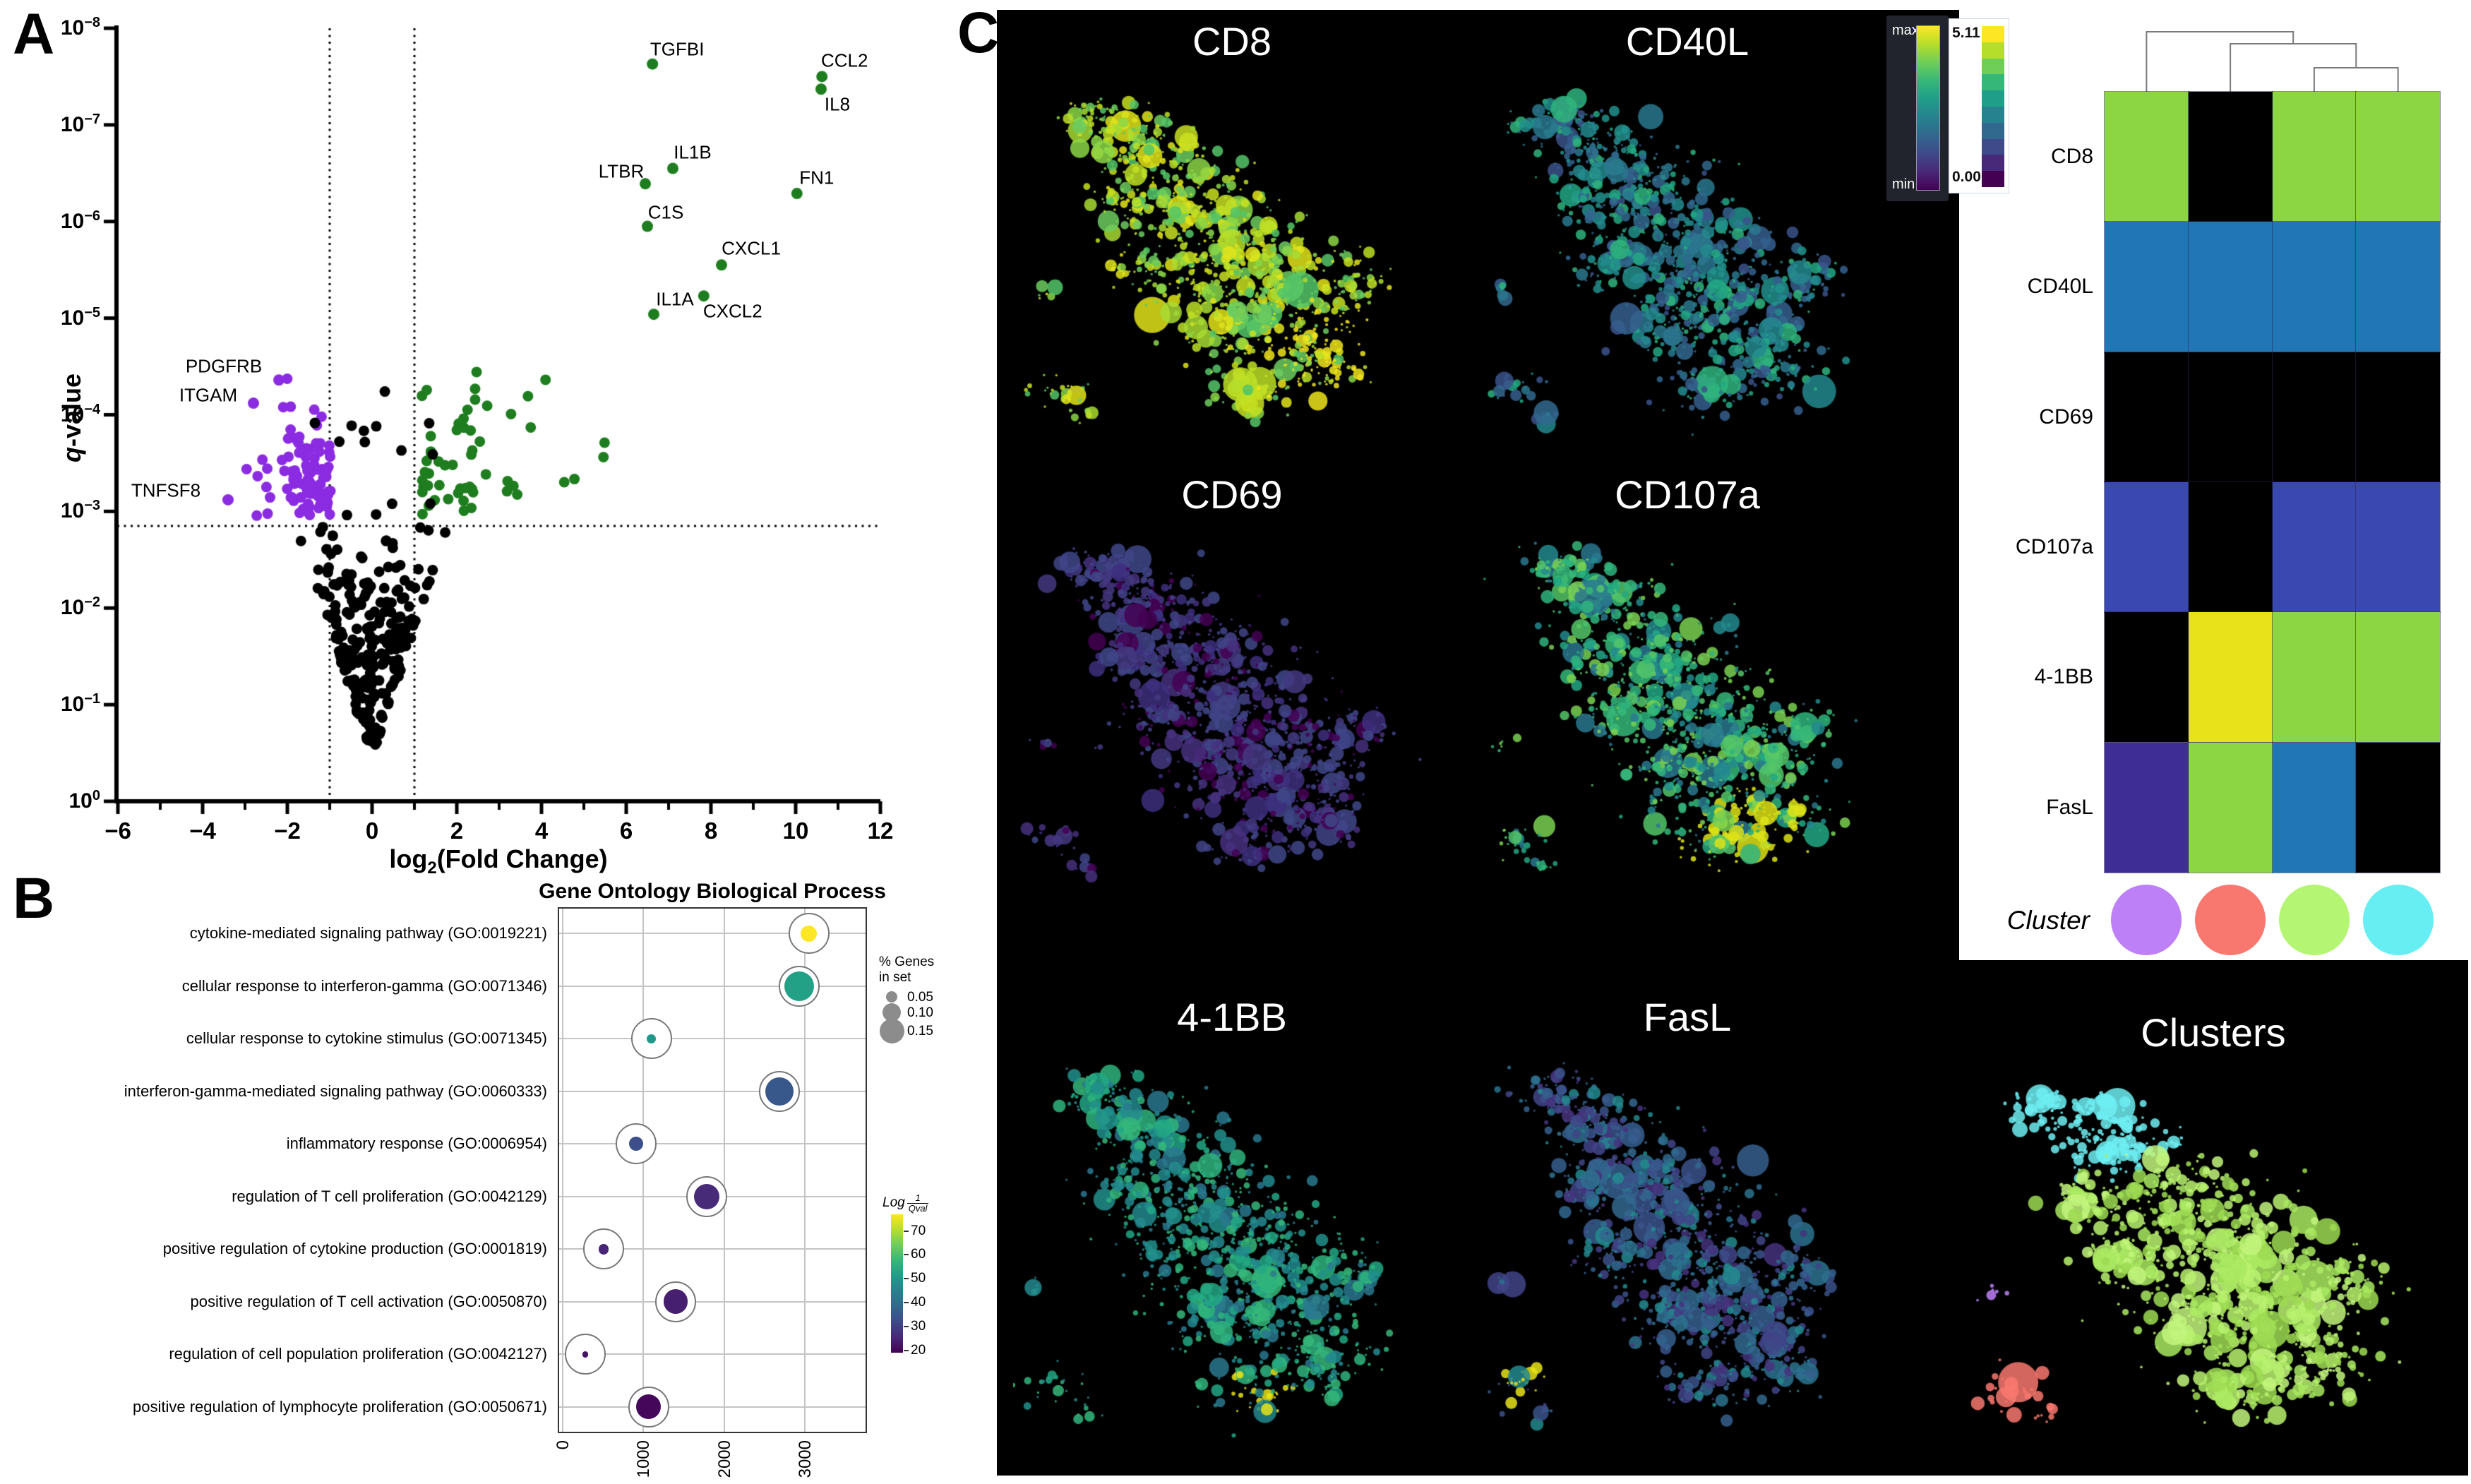  What do you see at coordinates (805, 1459) in the screenshot?
I see `go-x-tick: 3000` at bounding box center [805, 1459].